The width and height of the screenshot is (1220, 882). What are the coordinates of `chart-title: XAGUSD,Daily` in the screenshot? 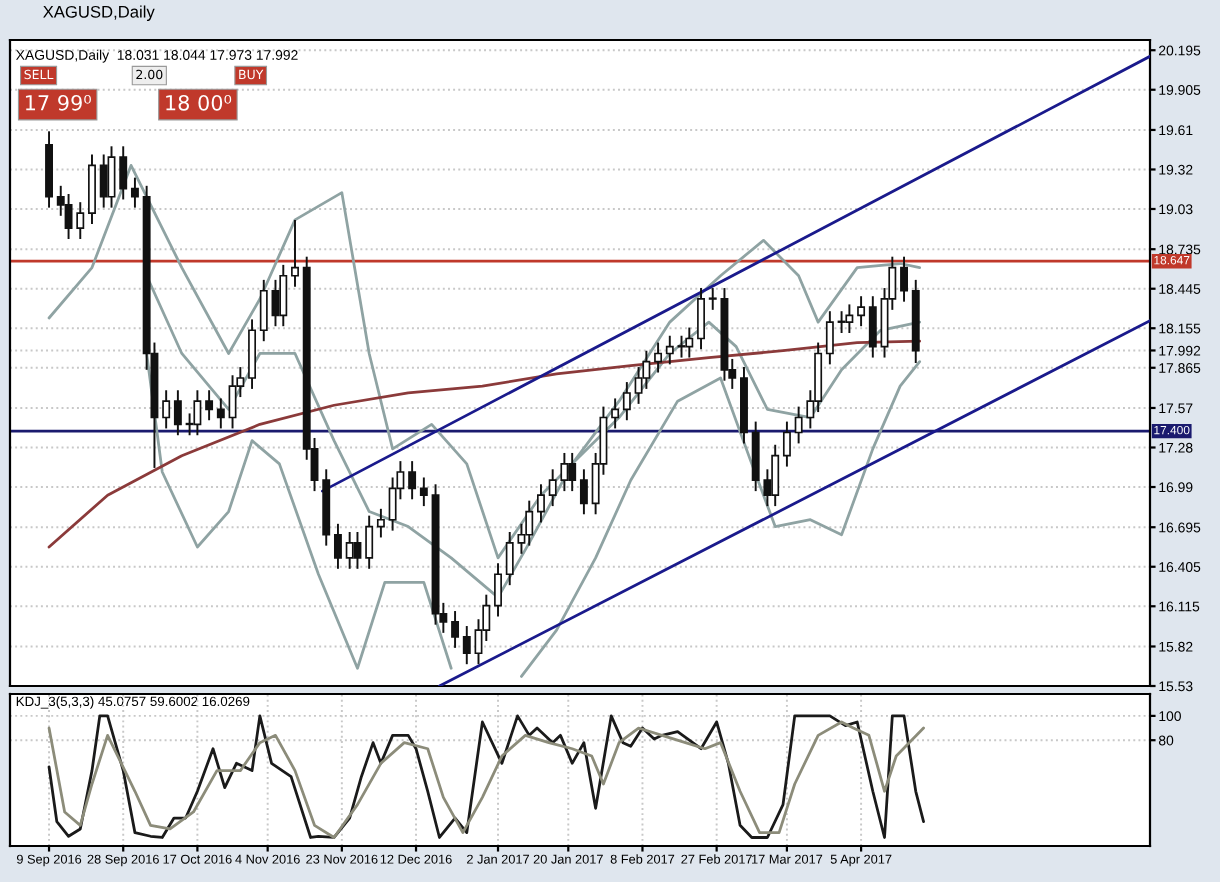 It's located at (99, 13).